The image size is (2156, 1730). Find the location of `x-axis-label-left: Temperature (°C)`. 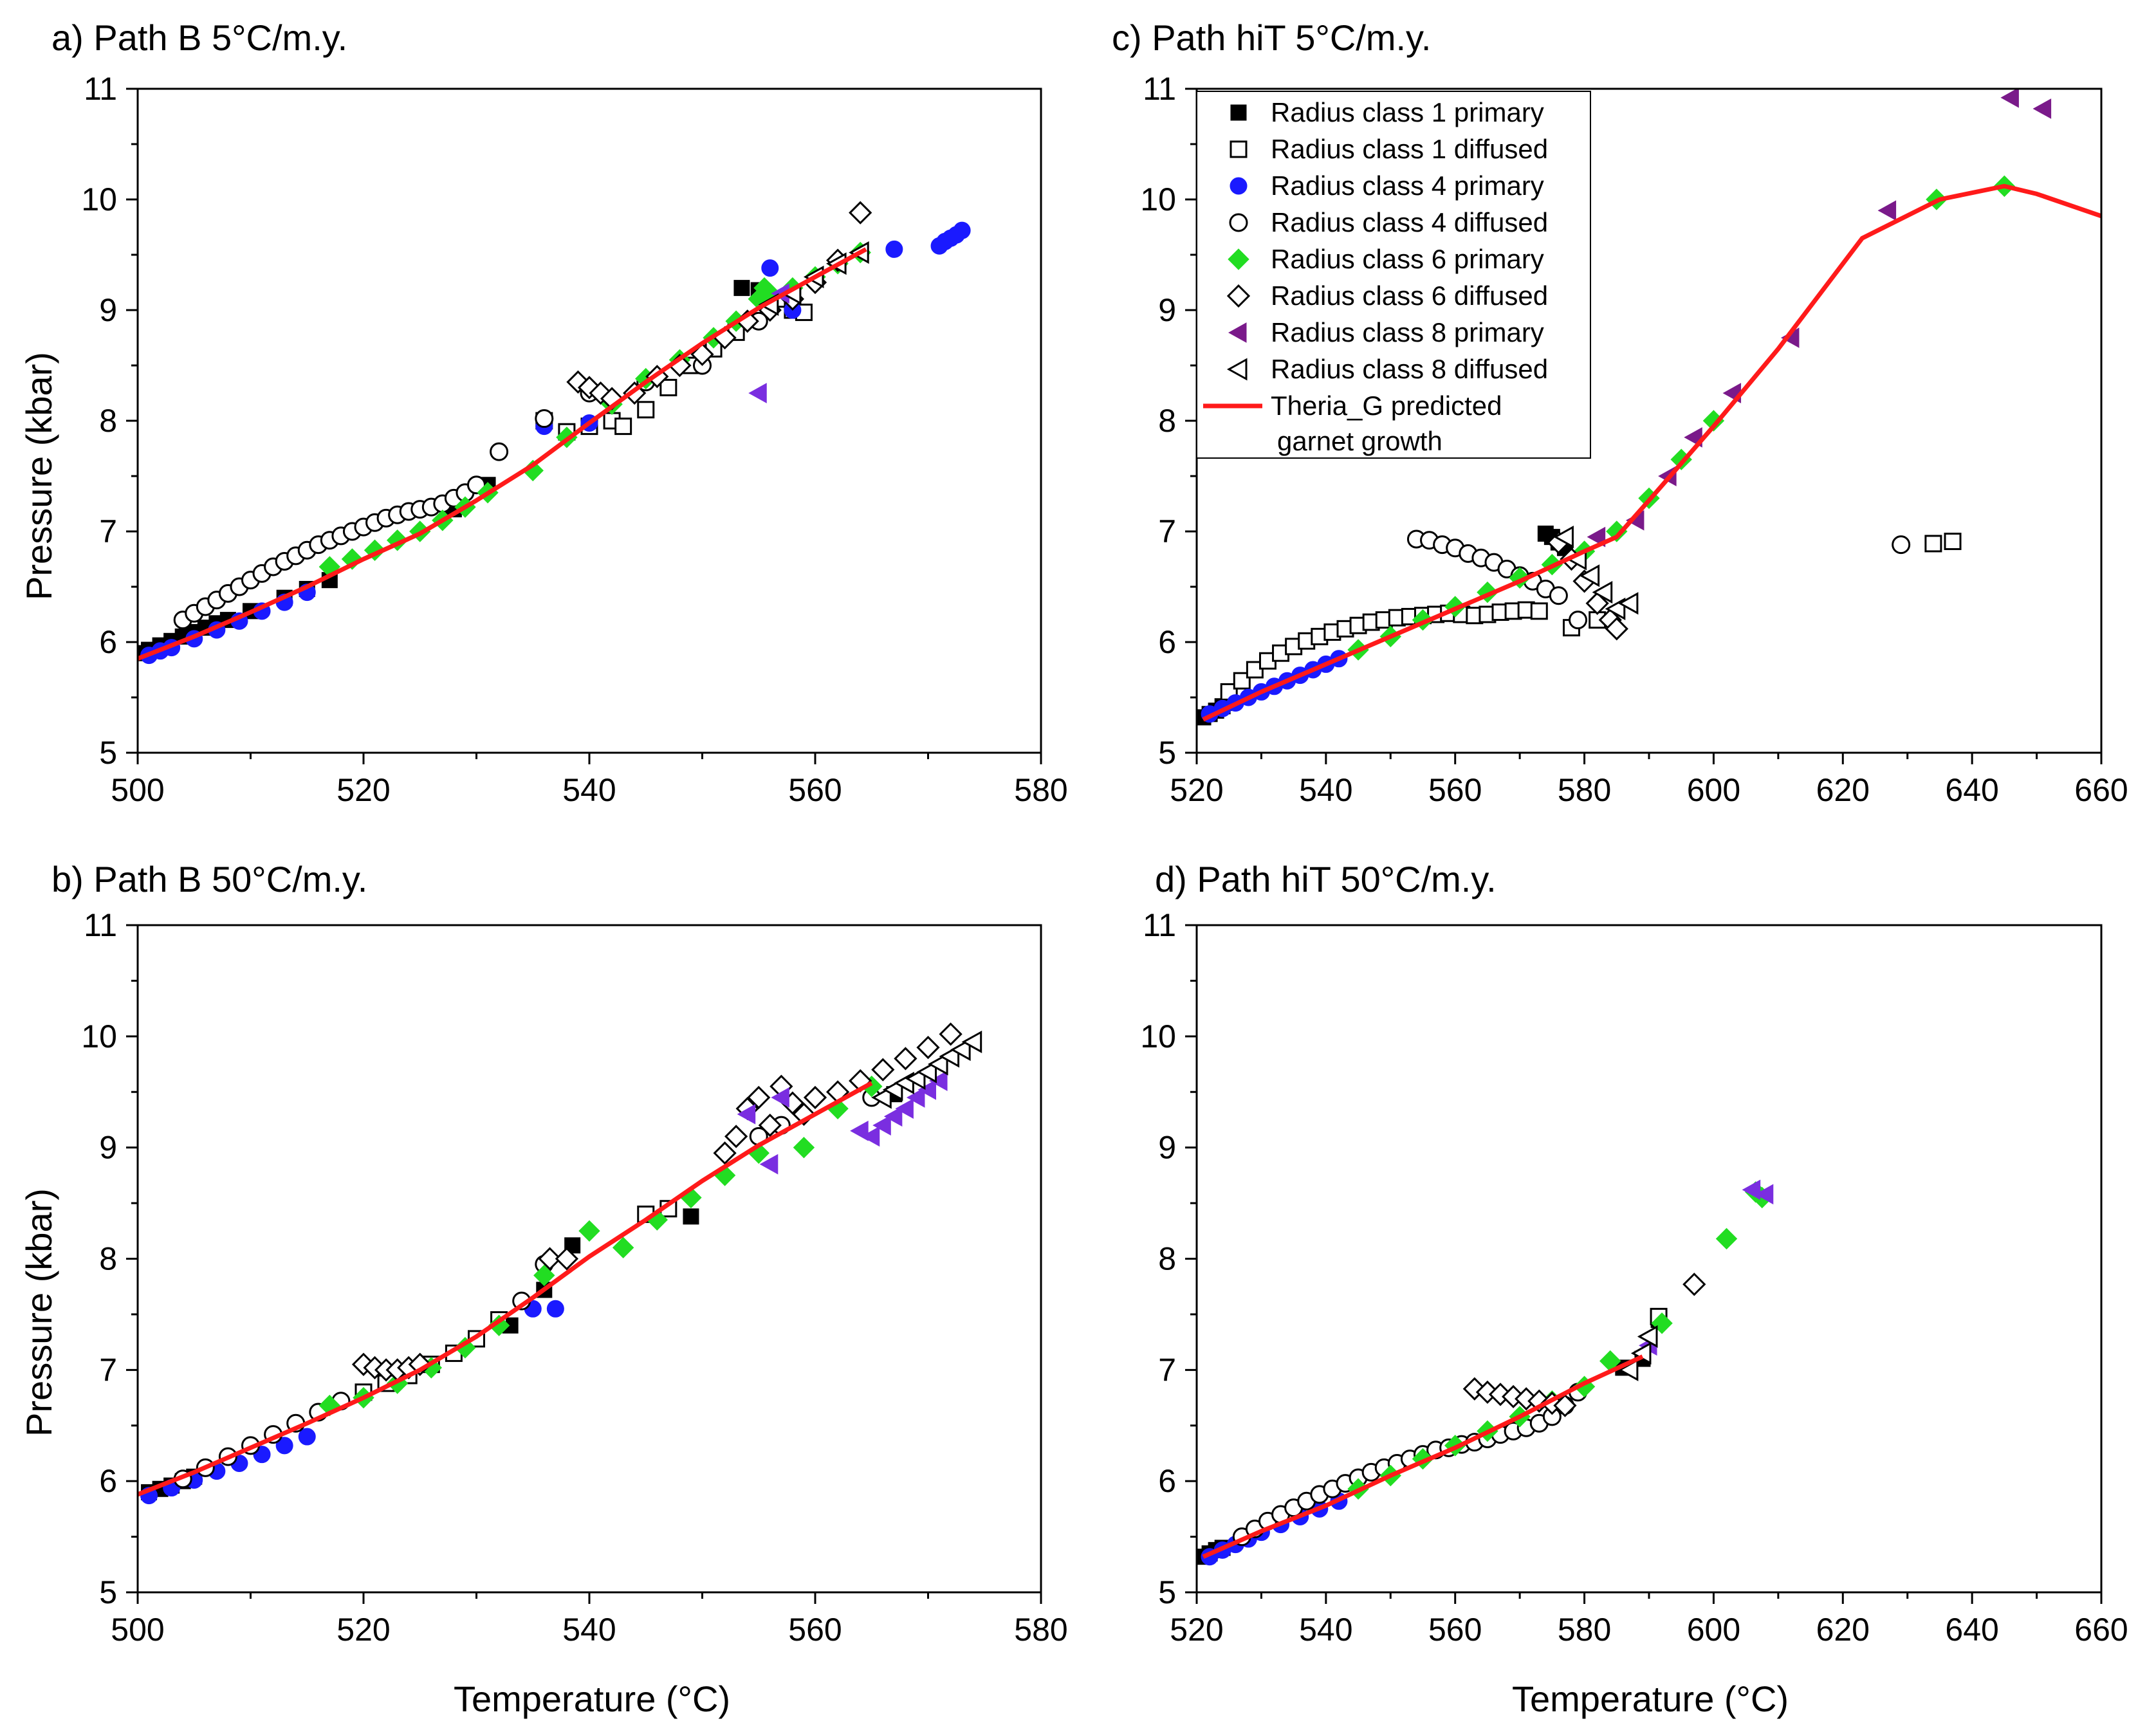

x-axis-label-left: Temperature (°C) is located at coordinates (592, 1699).